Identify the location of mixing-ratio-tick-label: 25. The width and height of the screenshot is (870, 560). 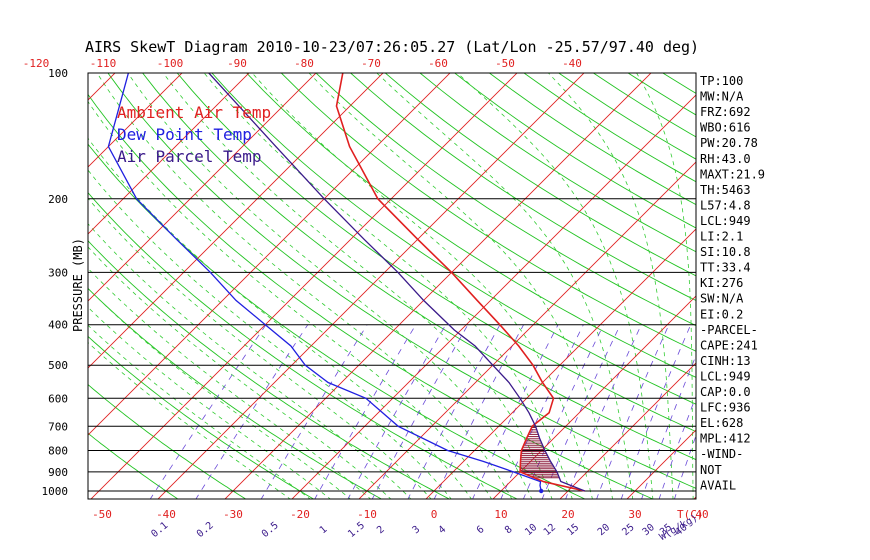
(628, 530).